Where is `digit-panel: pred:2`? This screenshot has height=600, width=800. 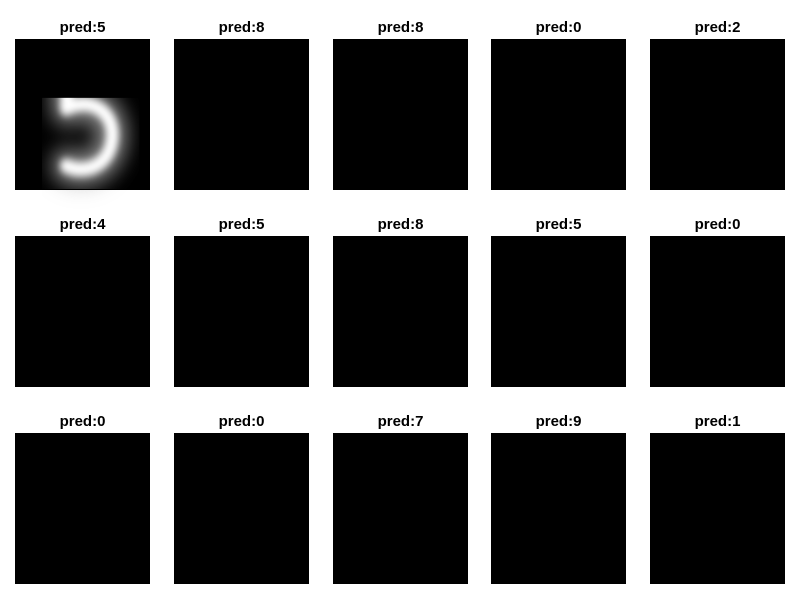 digit-panel: pred:2 is located at coordinates (717, 104).